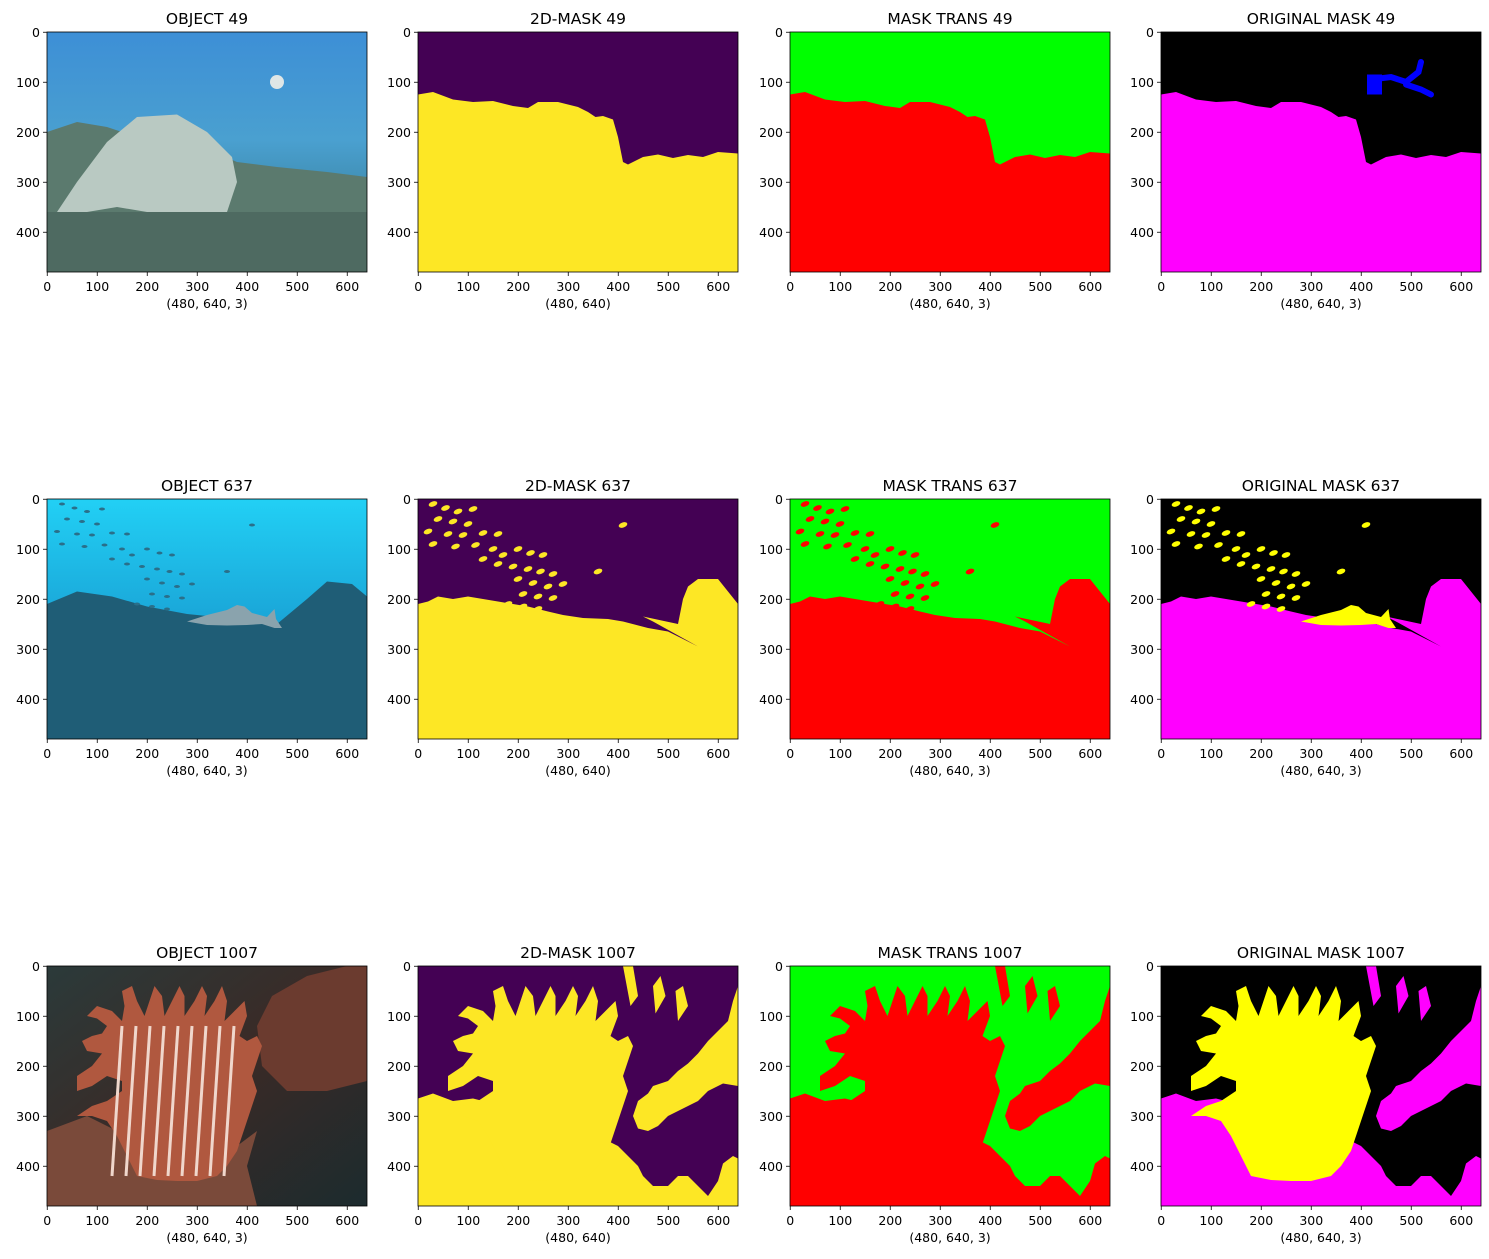 The image size is (1489, 1259). What do you see at coordinates (578, 19) in the screenshot?
I see `panel-title: 2D-MASK 49` at bounding box center [578, 19].